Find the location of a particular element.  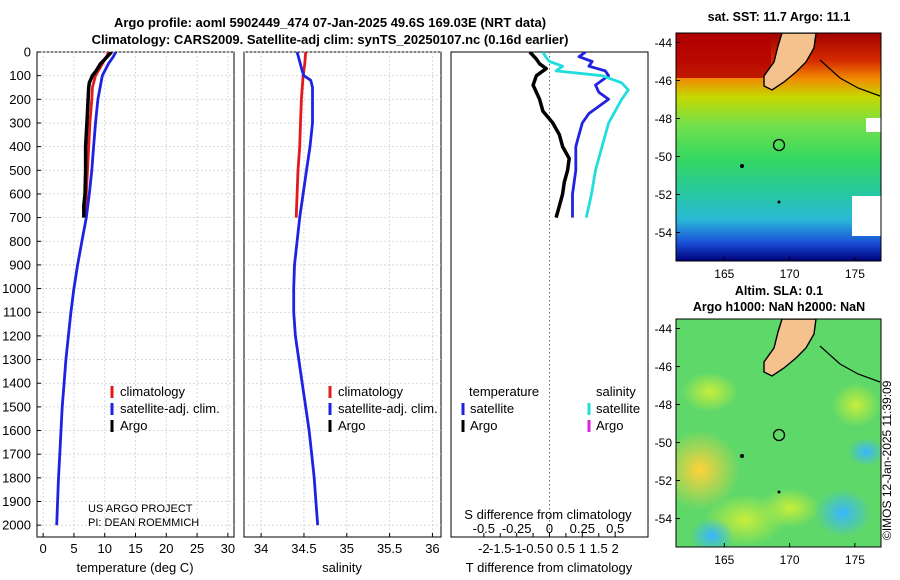

sst-cloud-gap-small is located at coordinates (873, 125).